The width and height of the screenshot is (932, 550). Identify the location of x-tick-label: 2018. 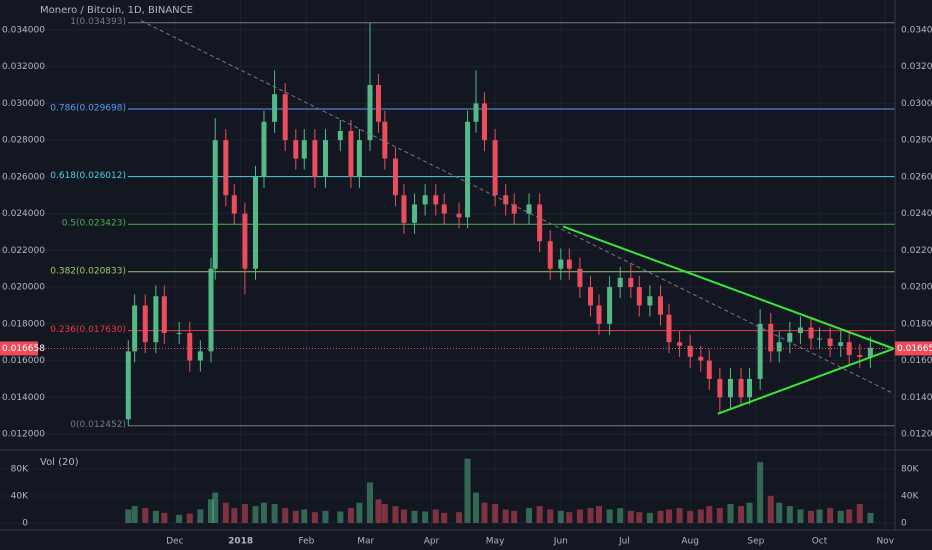
(240, 542).